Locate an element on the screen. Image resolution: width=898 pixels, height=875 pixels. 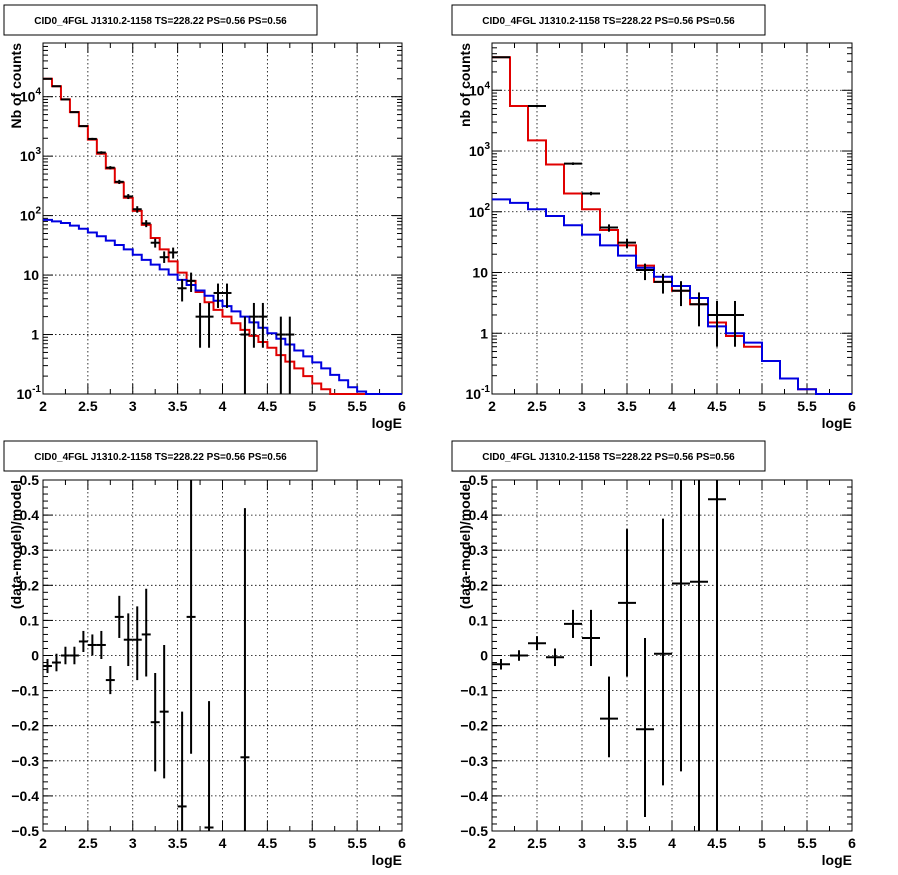
y-axis-title: Nb of counts is located at coordinates (16, 86).